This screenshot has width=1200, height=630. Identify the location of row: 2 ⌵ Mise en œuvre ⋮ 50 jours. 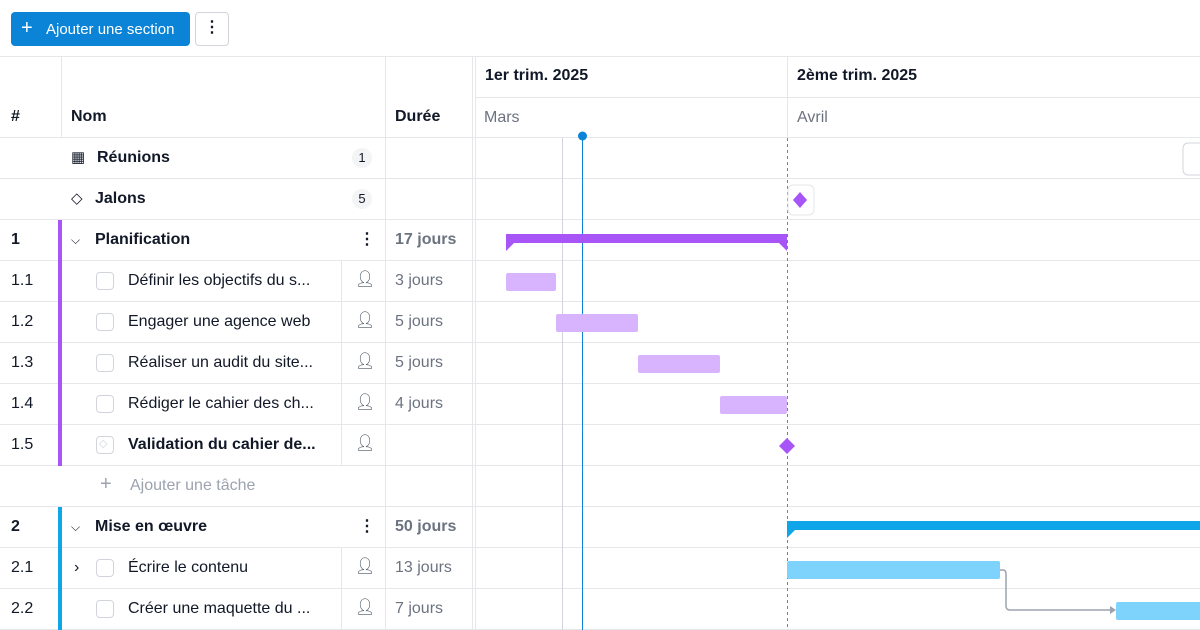
(600, 527).